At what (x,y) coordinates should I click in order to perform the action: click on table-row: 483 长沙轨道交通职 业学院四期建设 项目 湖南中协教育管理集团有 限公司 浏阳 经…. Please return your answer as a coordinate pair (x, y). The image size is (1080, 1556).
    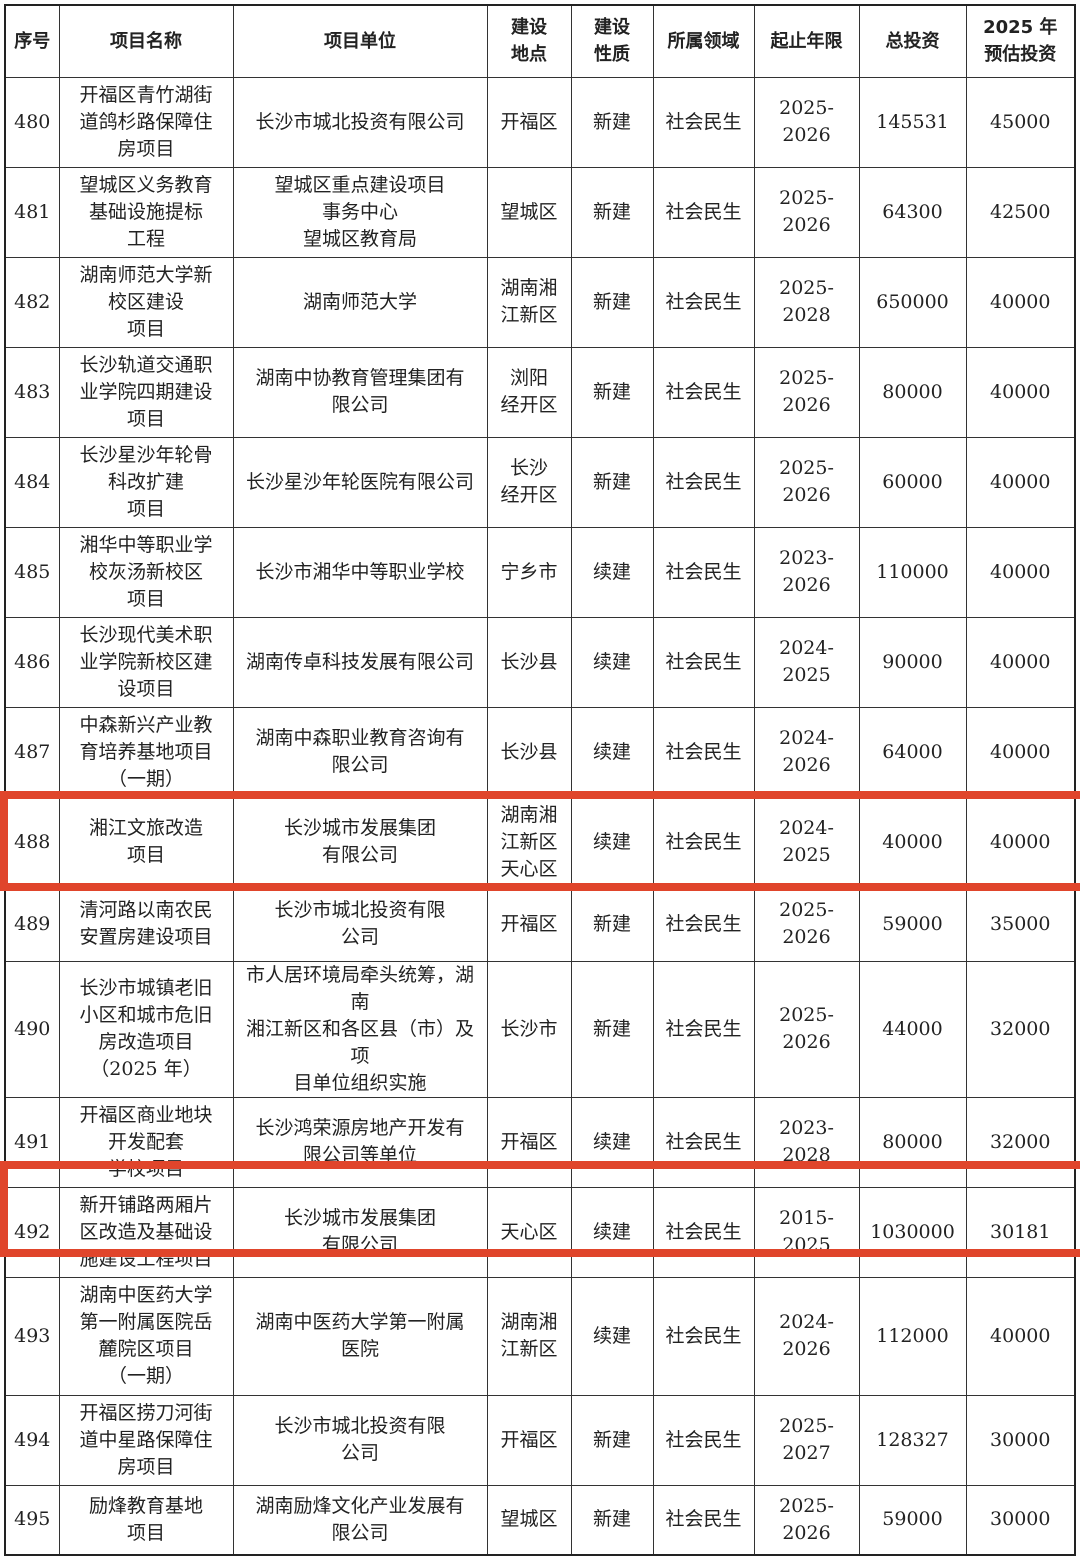
    Looking at the image, I should click on (540, 392).